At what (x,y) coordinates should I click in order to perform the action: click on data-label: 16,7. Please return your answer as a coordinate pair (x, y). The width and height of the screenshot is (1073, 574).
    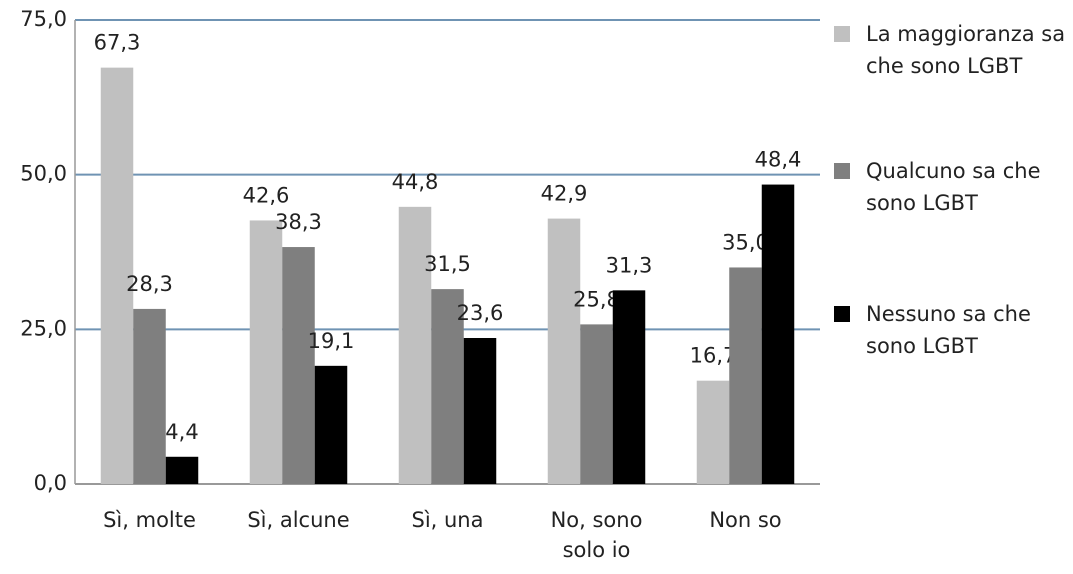
    Looking at the image, I should click on (713, 356).